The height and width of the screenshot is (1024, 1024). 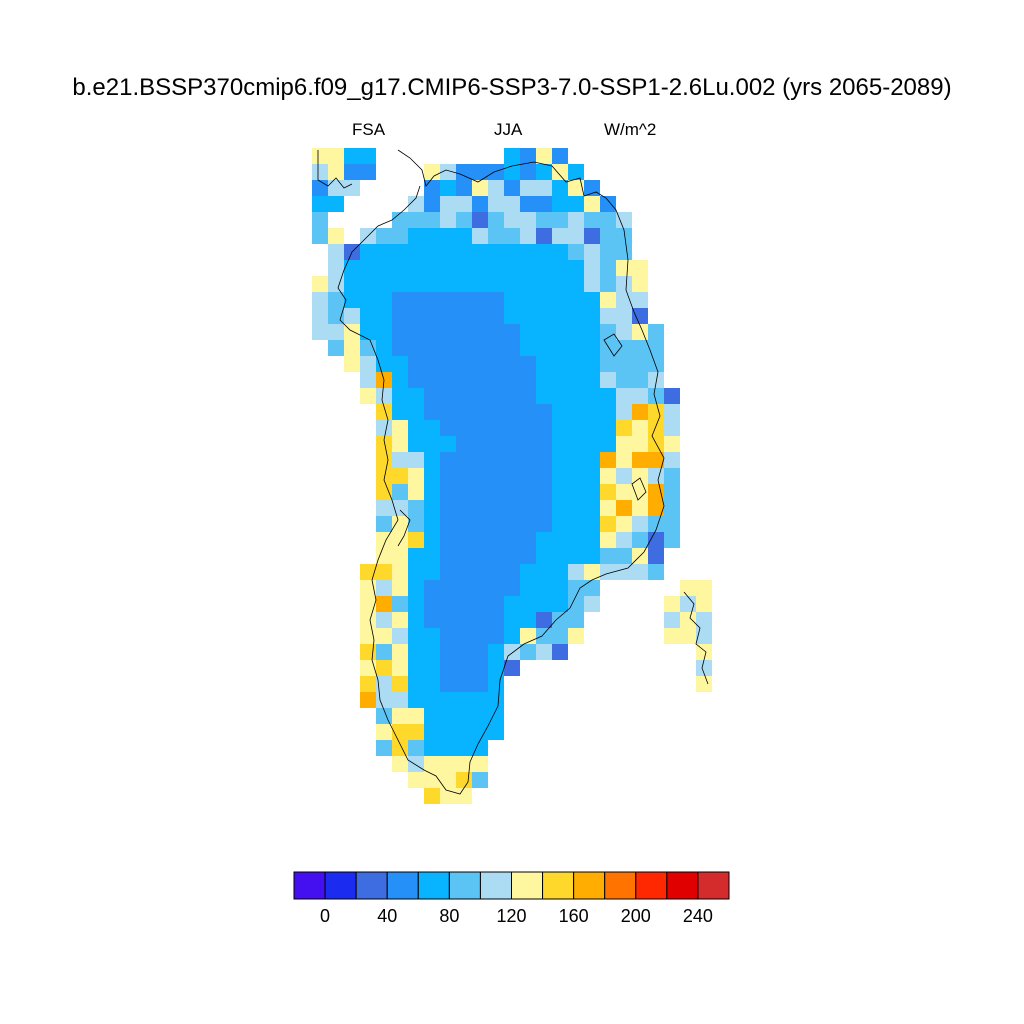 What do you see at coordinates (508, 129) in the screenshot?
I see `season-label: JJA` at bounding box center [508, 129].